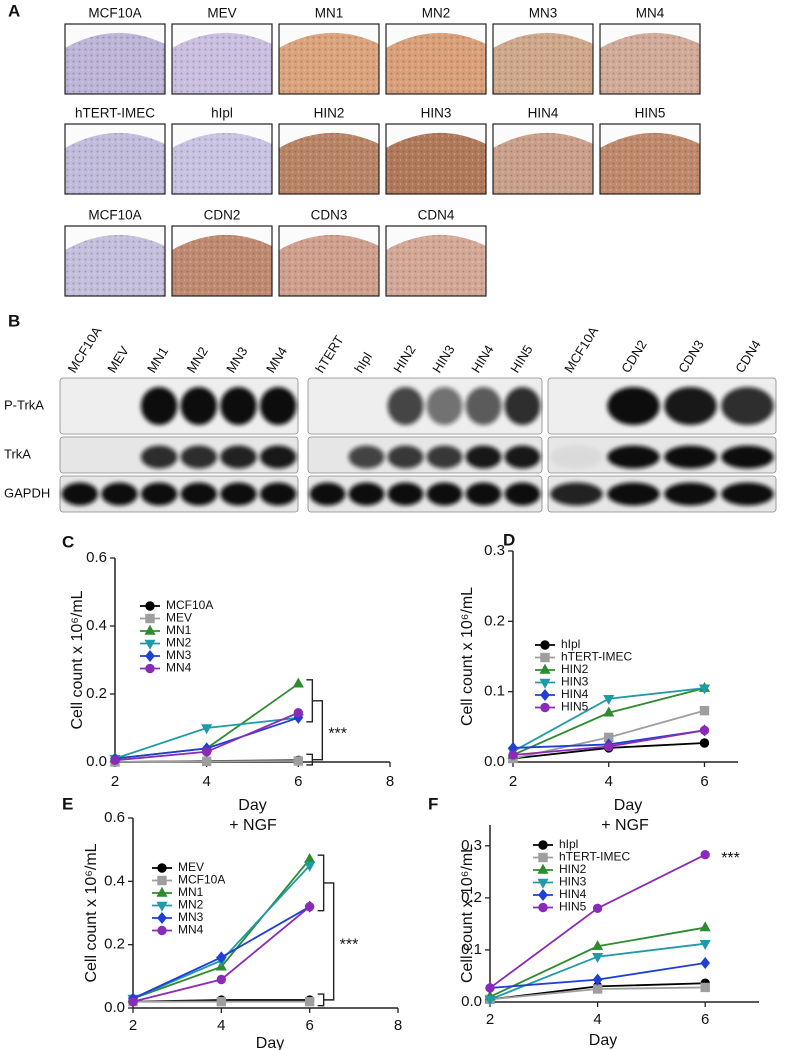  Describe the element at coordinates (17, 453) in the screenshot. I see `blot-row-label: TrkA` at that location.